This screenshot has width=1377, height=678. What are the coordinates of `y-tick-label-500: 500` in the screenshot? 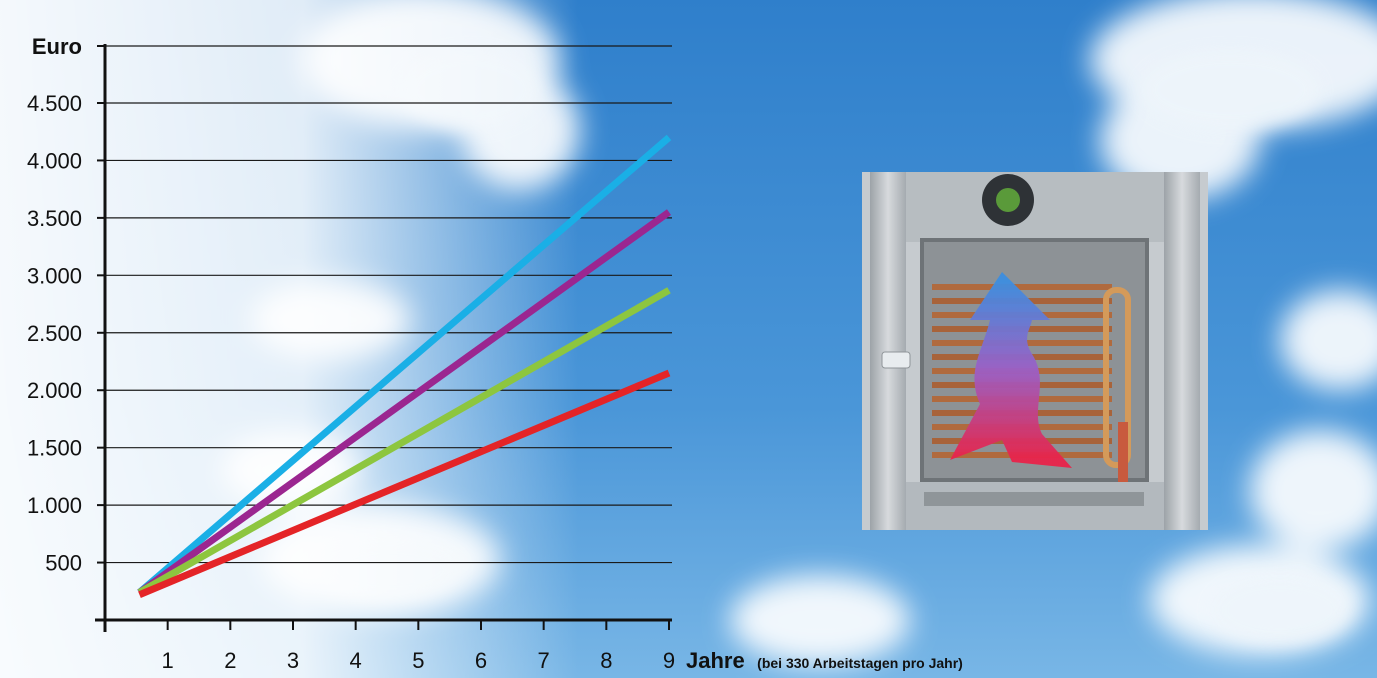 It's located at (63, 563).